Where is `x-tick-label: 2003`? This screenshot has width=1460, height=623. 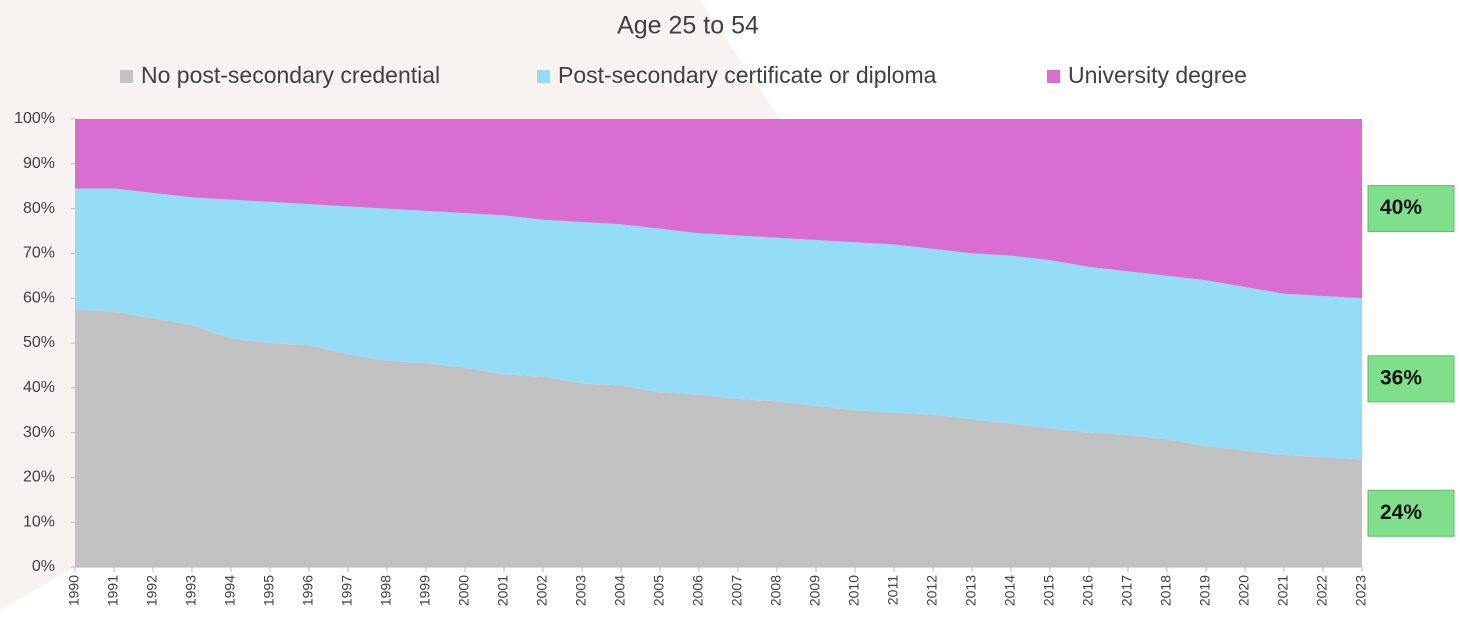 x-tick-label: 2003 is located at coordinates (581, 590).